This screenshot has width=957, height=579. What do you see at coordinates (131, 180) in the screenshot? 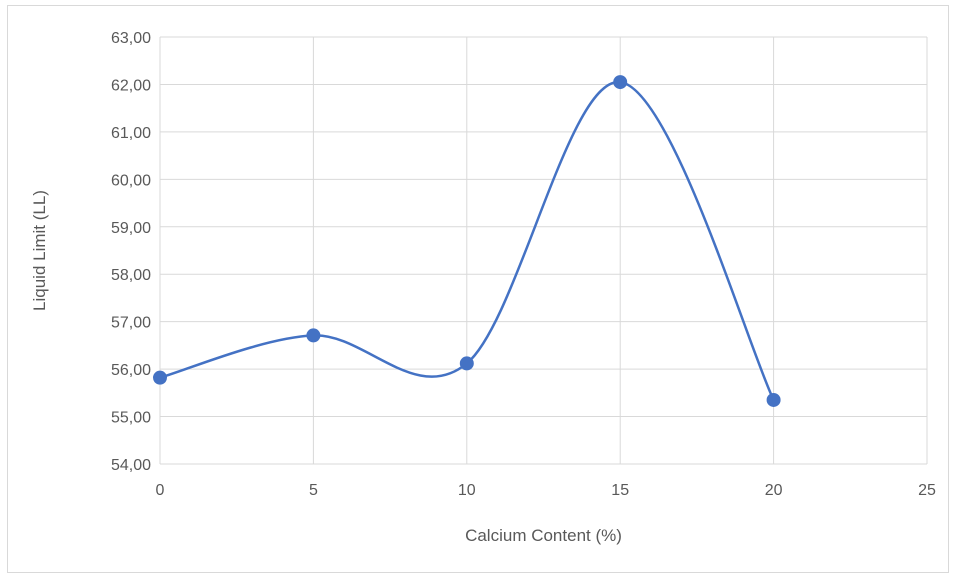
I see `y-tick-label: 60,00` at bounding box center [131, 180].